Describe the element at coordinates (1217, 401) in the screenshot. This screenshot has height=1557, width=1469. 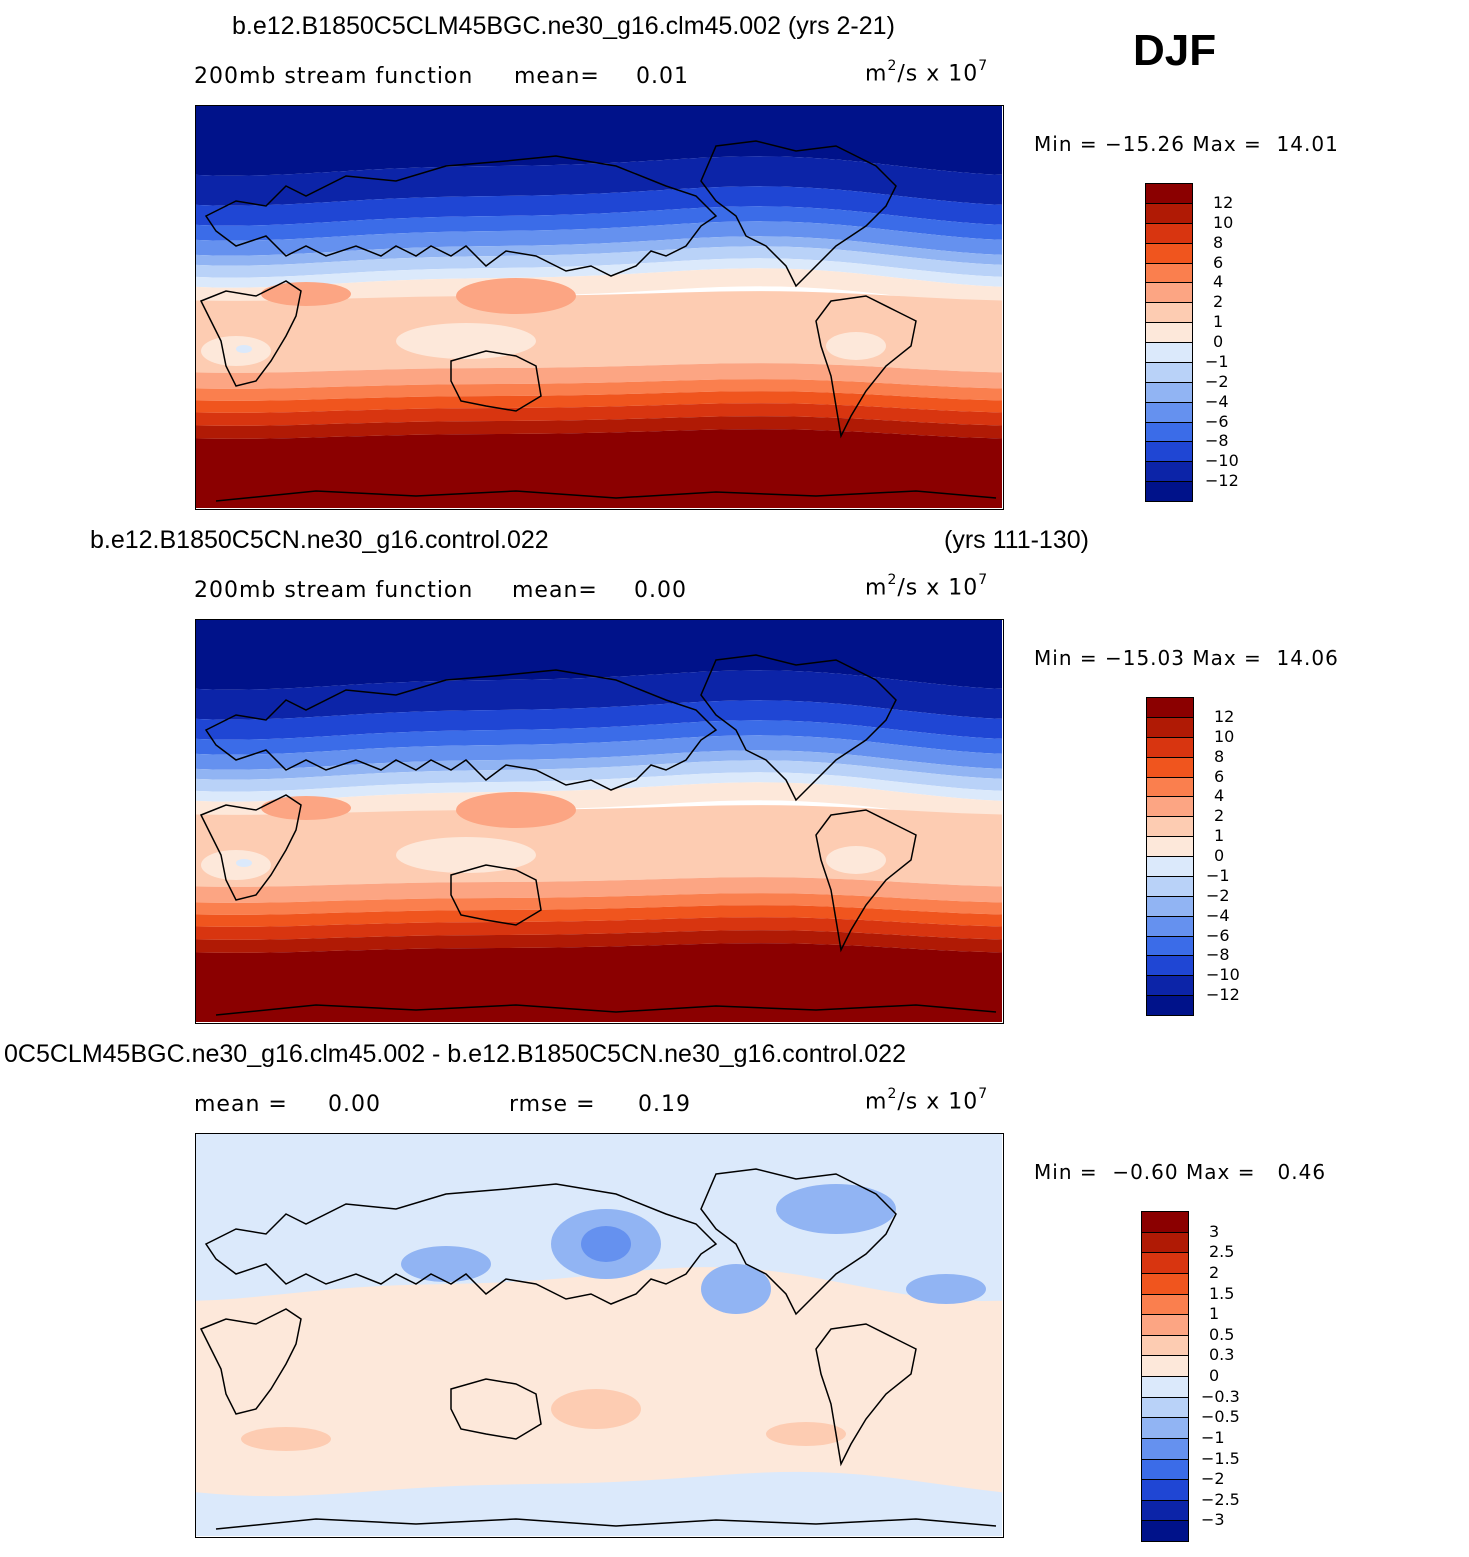
I see `colorbar-label: −4` at that location.